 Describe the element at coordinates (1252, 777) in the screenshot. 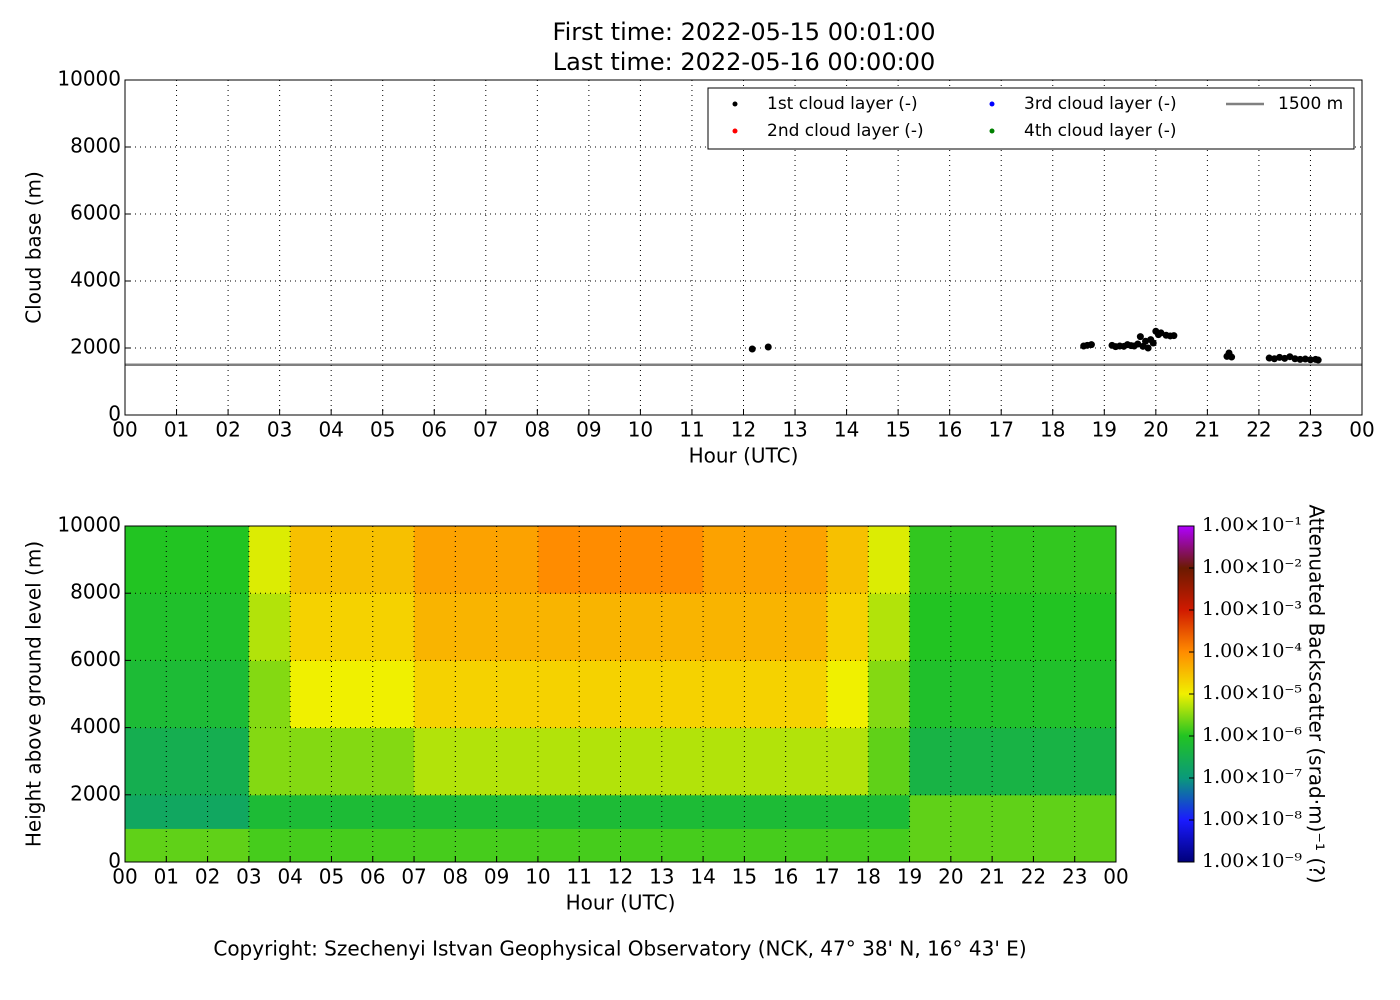

I see `colorbar-tick-label: 1.00×10⁻⁷` at that location.